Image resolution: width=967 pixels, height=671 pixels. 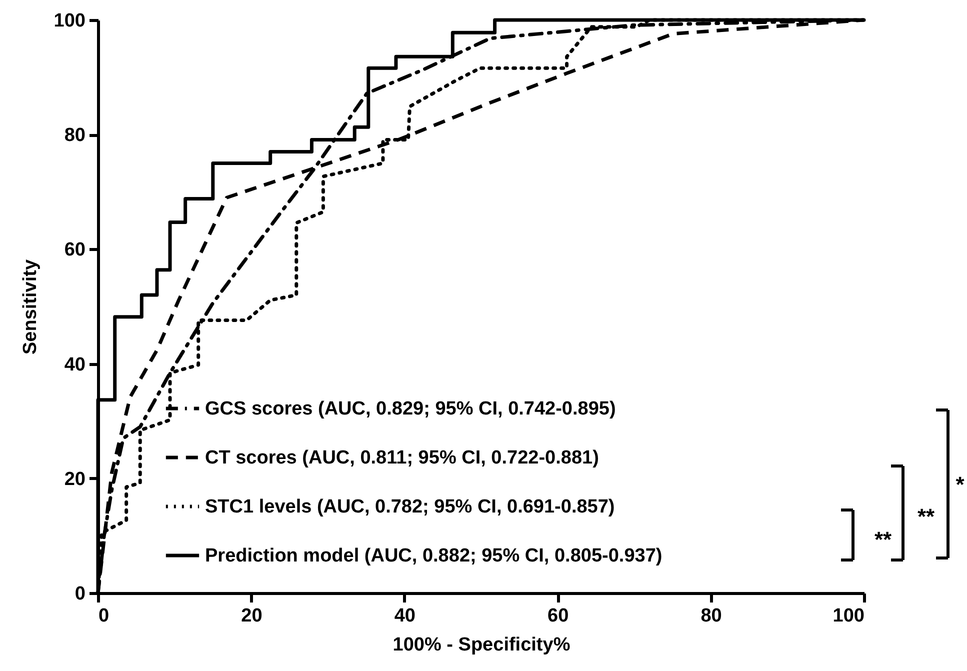 I want to click on legend-label: GCS scores (AUC, 0.829; 95% CI, 0.742-0.895), so click(x=410, y=409).